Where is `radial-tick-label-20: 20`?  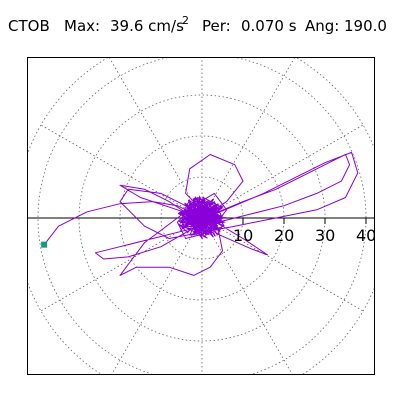 radial-tick-label-20: 20 is located at coordinates (284, 235).